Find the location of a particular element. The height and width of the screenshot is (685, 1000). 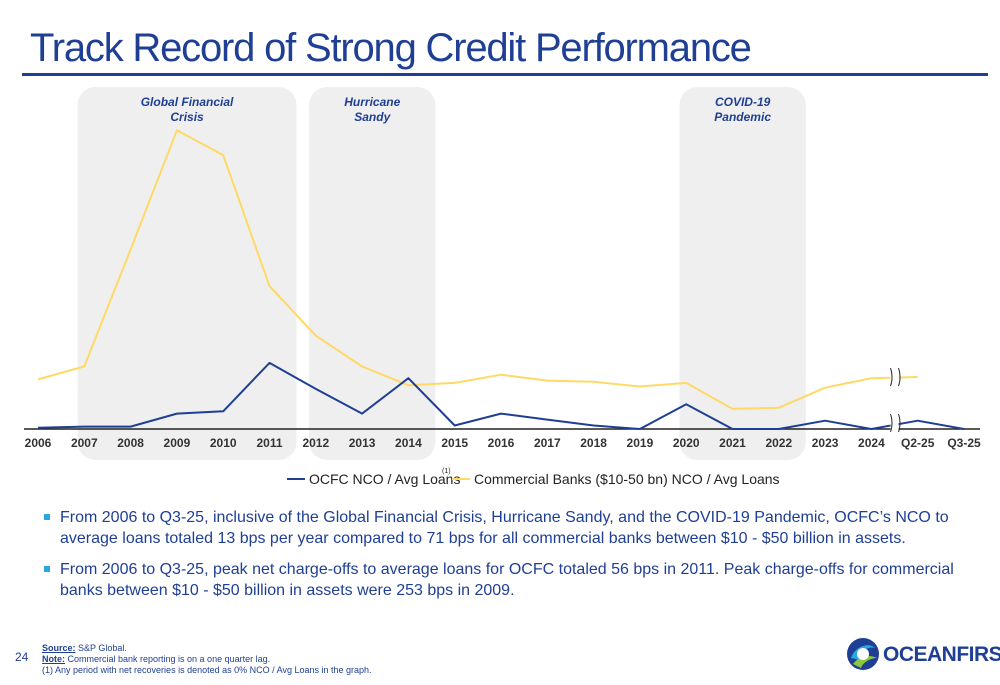

axis-break is located at coordinates (895, 400).